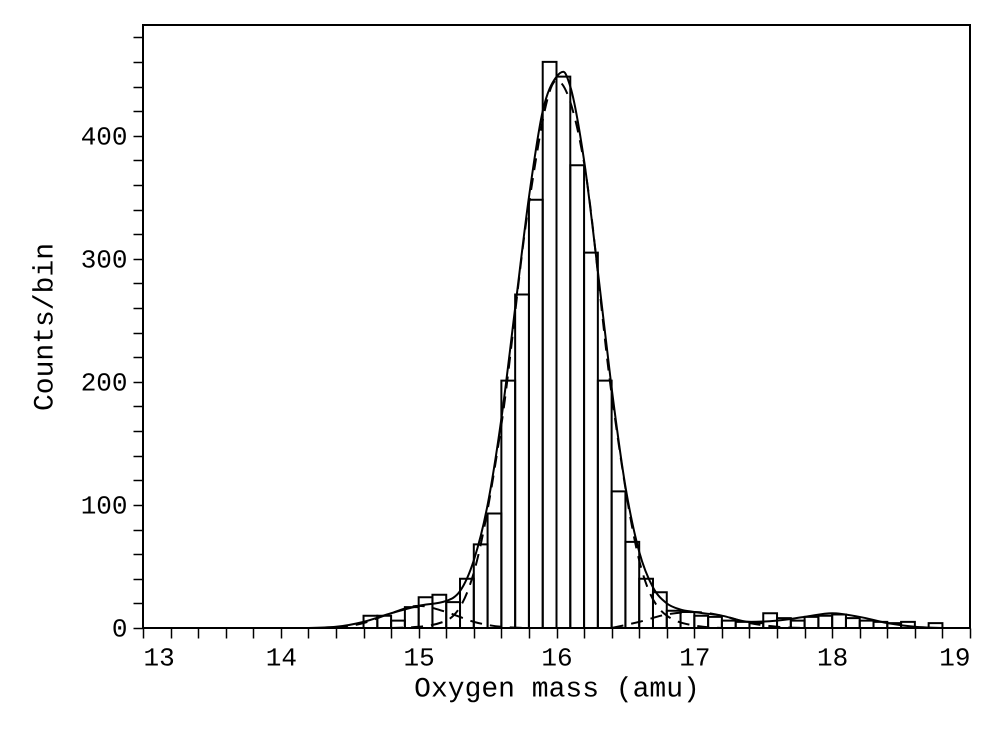 This screenshot has height=731, width=999. Describe the element at coordinates (120, 629) in the screenshot. I see `y-tick-label: 0` at that location.